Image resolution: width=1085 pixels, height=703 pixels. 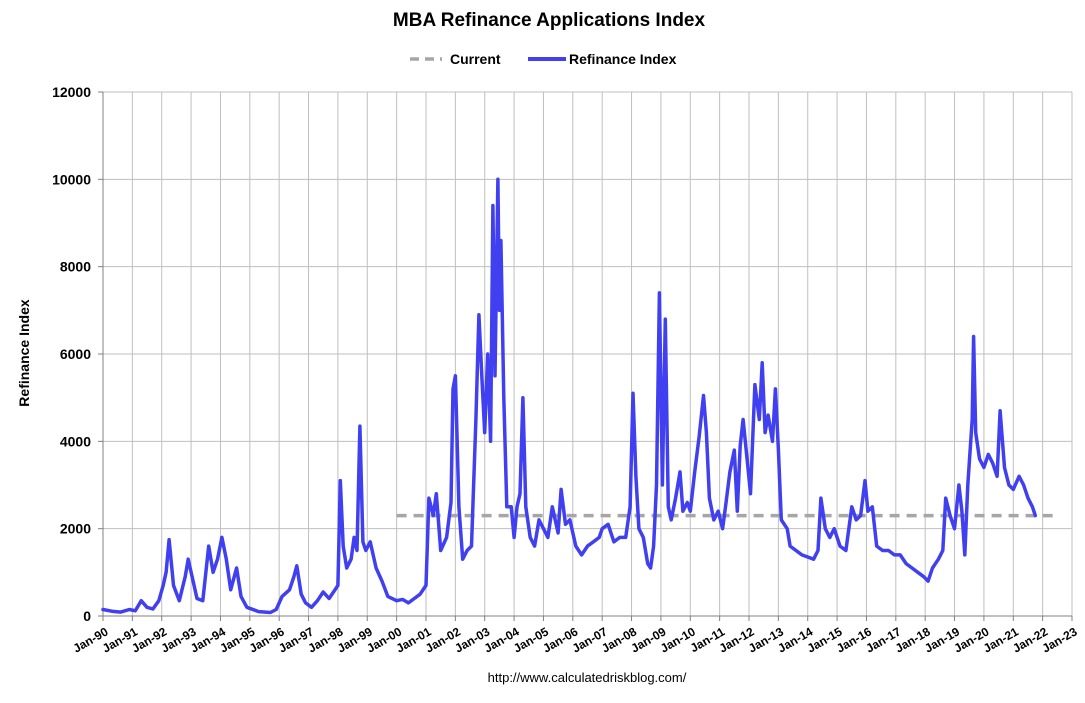 What do you see at coordinates (75, 354) in the screenshot?
I see `y-tick-label: 6000` at bounding box center [75, 354].